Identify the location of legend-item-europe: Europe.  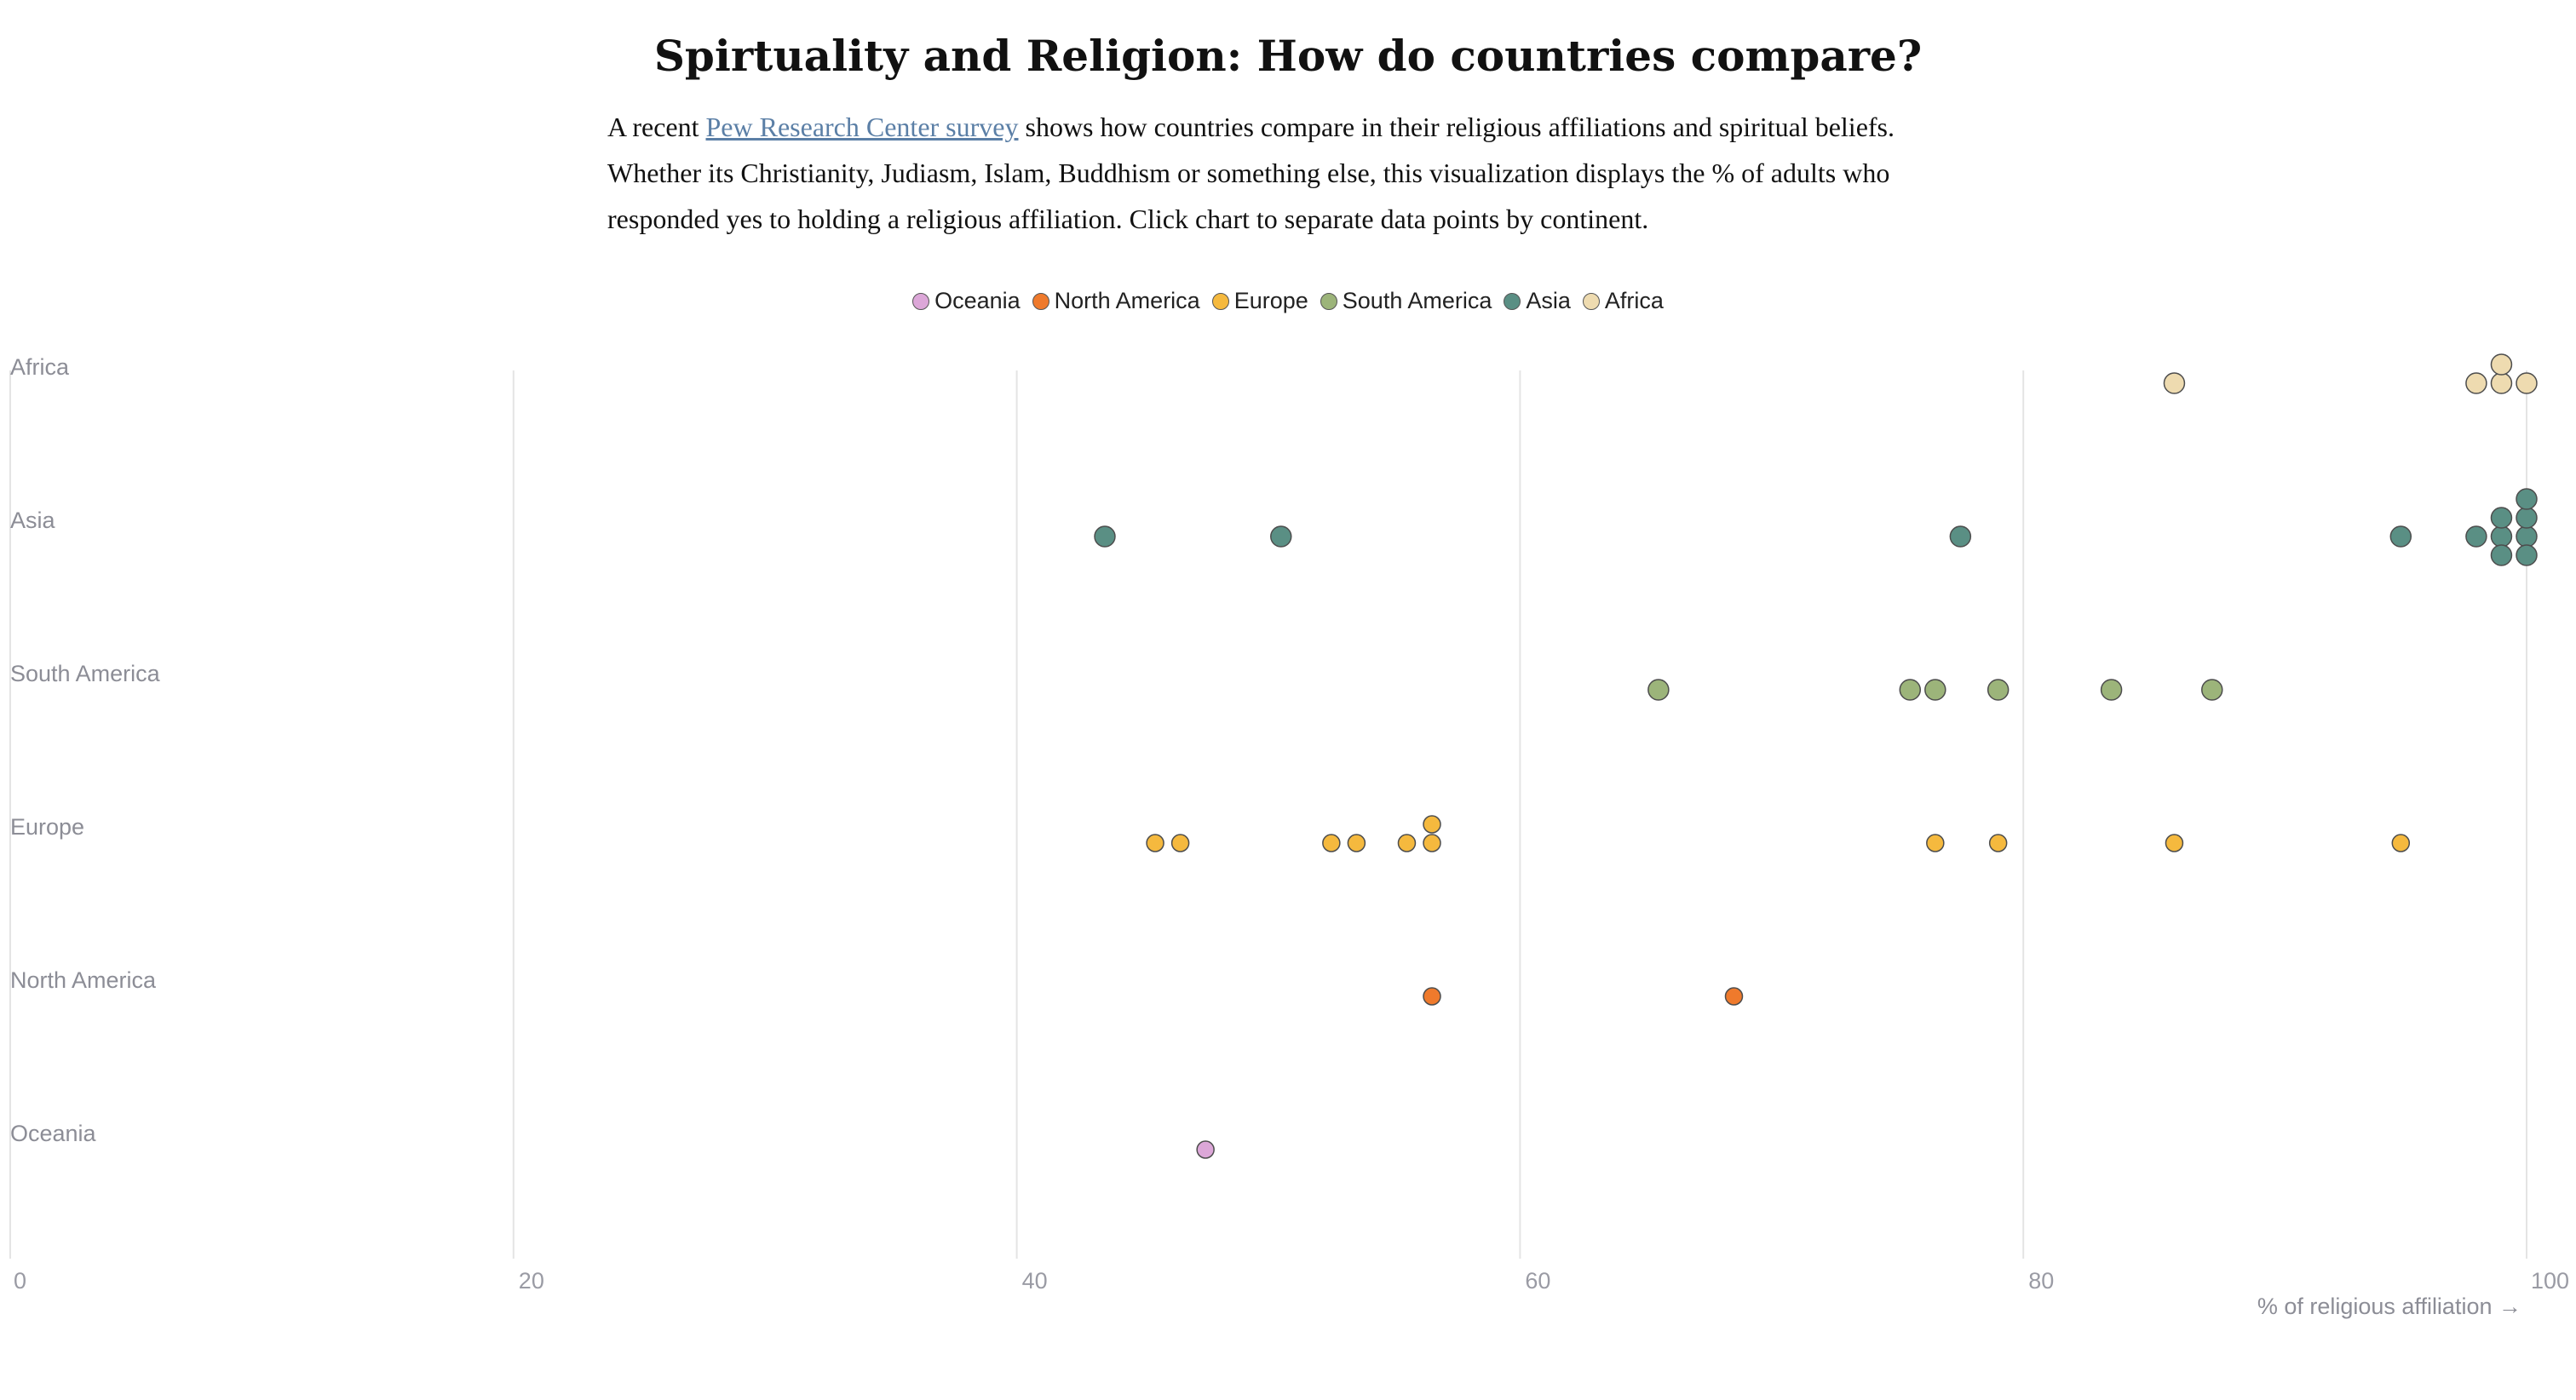
(1260, 301).